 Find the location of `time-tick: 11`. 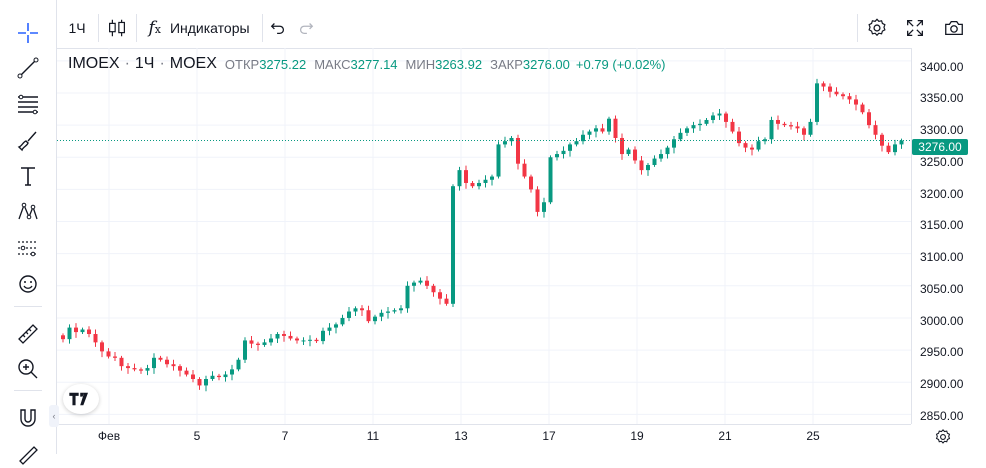

time-tick: 11 is located at coordinates (373, 436).